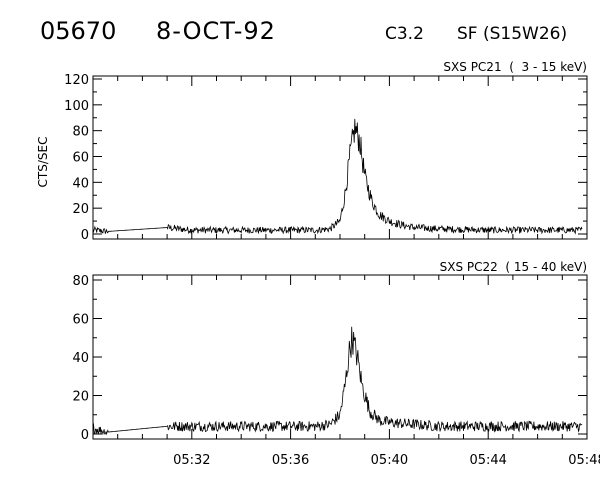 The height and width of the screenshot is (480, 600). Describe the element at coordinates (404, 34) in the screenshot. I see `goes-class: C3.2` at that location.